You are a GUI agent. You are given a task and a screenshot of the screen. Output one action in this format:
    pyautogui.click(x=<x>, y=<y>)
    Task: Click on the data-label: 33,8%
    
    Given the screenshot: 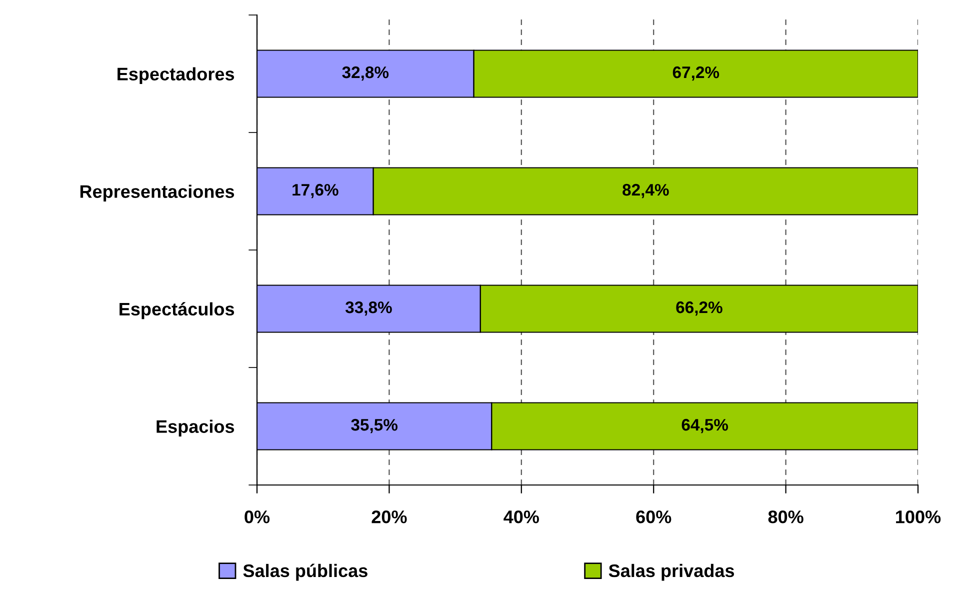 What is the action you would take?
    pyautogui.click(x=368, y=308)
    